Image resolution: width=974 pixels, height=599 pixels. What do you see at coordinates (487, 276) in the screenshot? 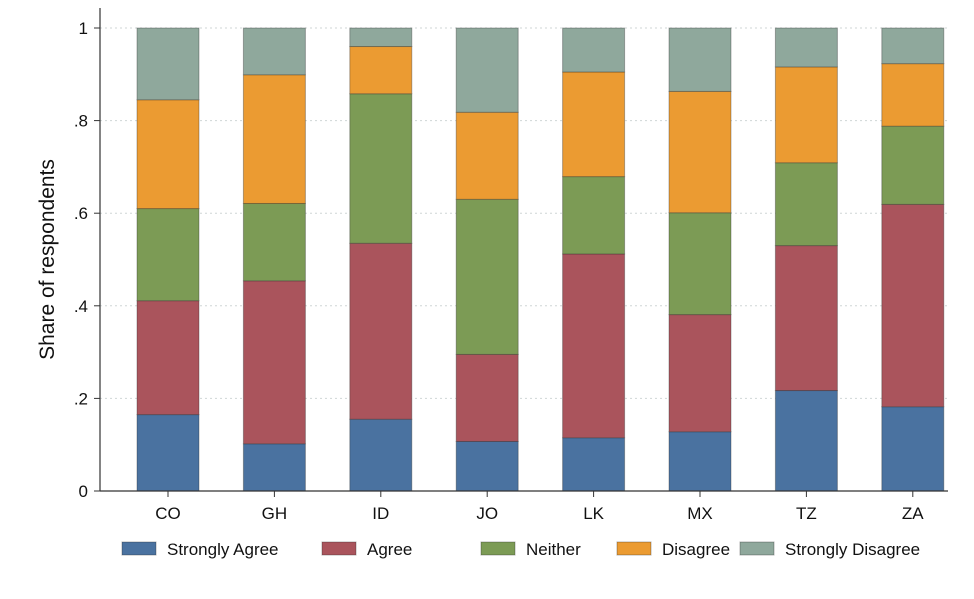
I see `bar-segment-jo-neither` at bounding box center [487, 276].